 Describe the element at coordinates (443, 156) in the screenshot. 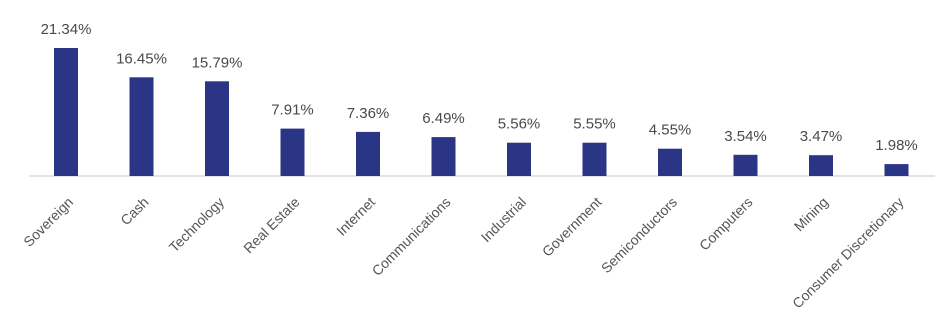

I see `bar-communications` at that location.